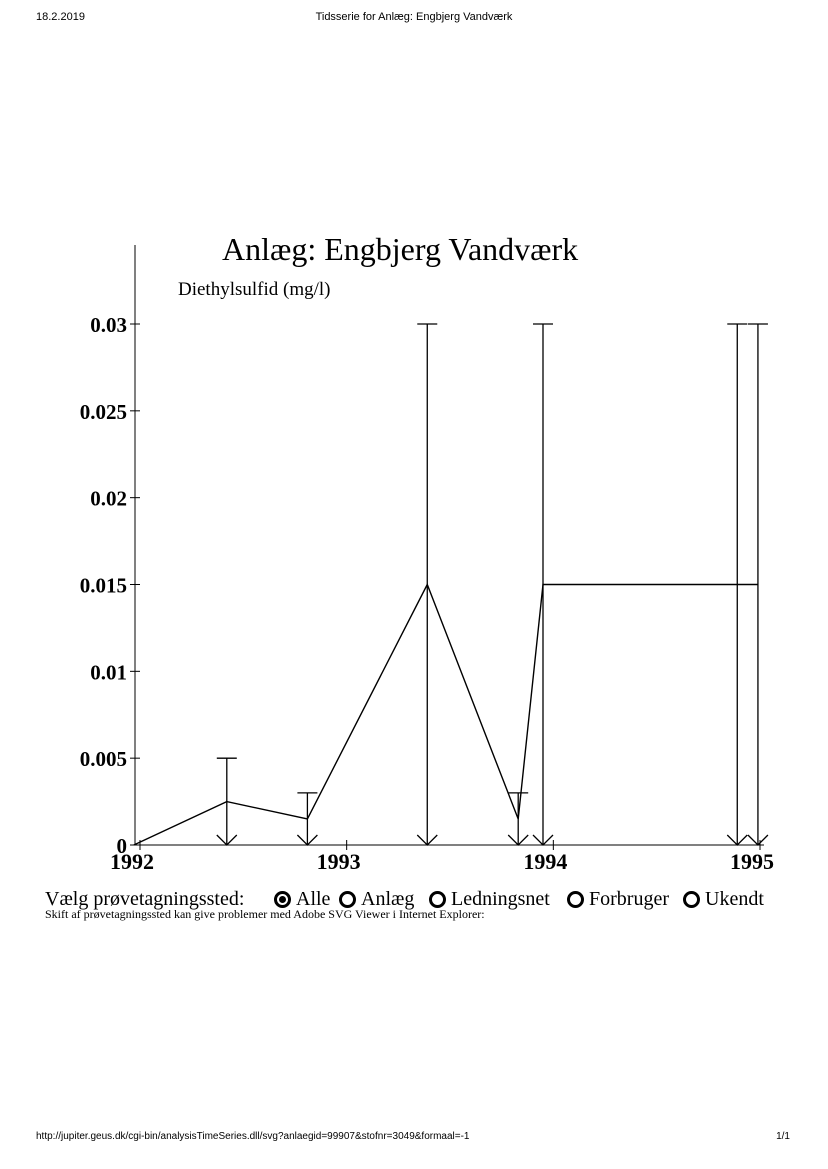 This screenshot has width=828, height=1169. Describe the element at coordinates (103, 586) in the screenshot. I see `y-tick-label: 0.015` at that location.